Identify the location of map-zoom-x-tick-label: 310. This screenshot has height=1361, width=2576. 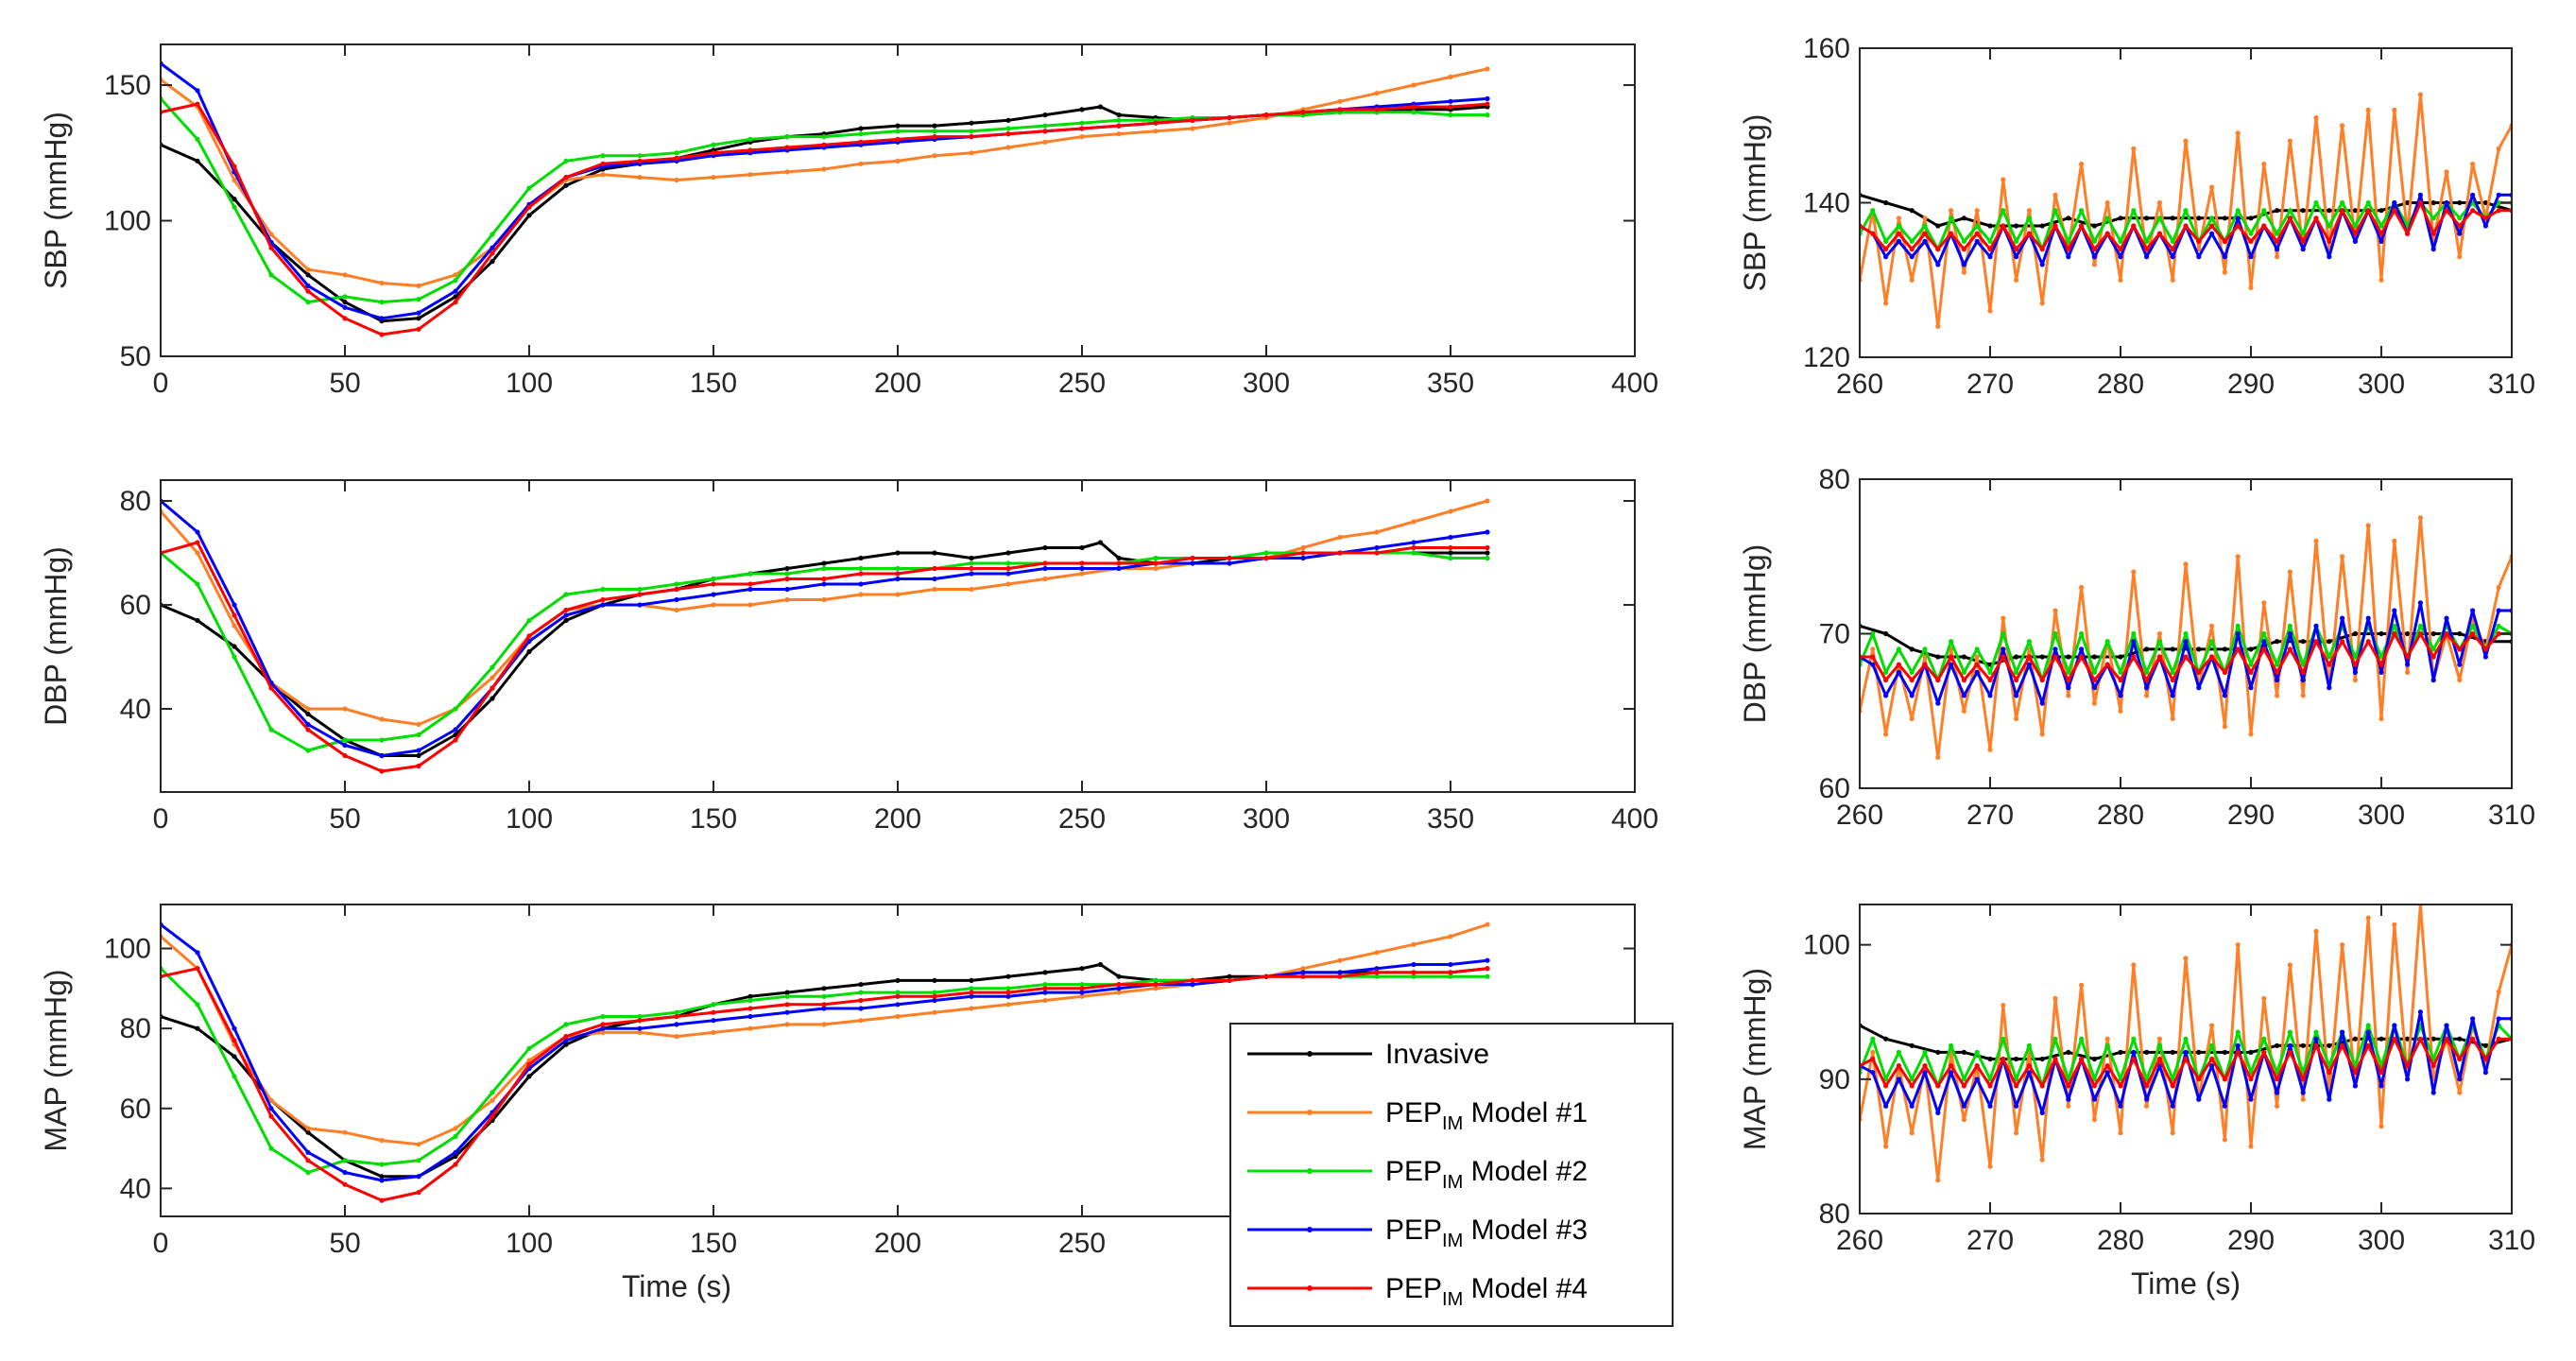
(2511, 1240).